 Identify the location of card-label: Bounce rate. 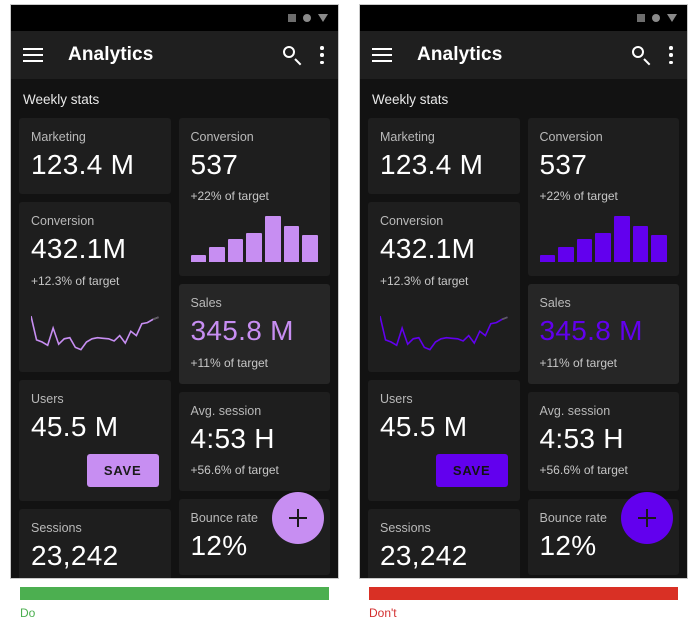
(573, 518).